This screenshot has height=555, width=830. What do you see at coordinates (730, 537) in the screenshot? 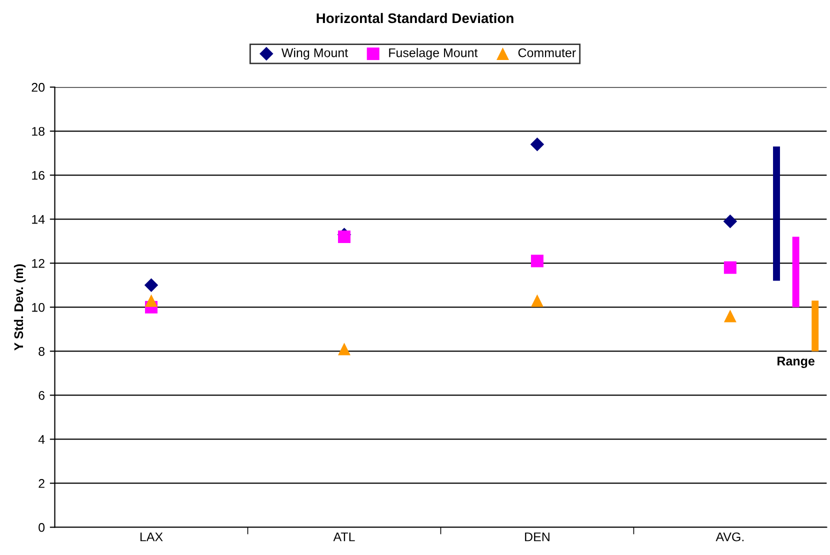
I see `x-tick-label: AVG.` at bounding box center [730, 537].